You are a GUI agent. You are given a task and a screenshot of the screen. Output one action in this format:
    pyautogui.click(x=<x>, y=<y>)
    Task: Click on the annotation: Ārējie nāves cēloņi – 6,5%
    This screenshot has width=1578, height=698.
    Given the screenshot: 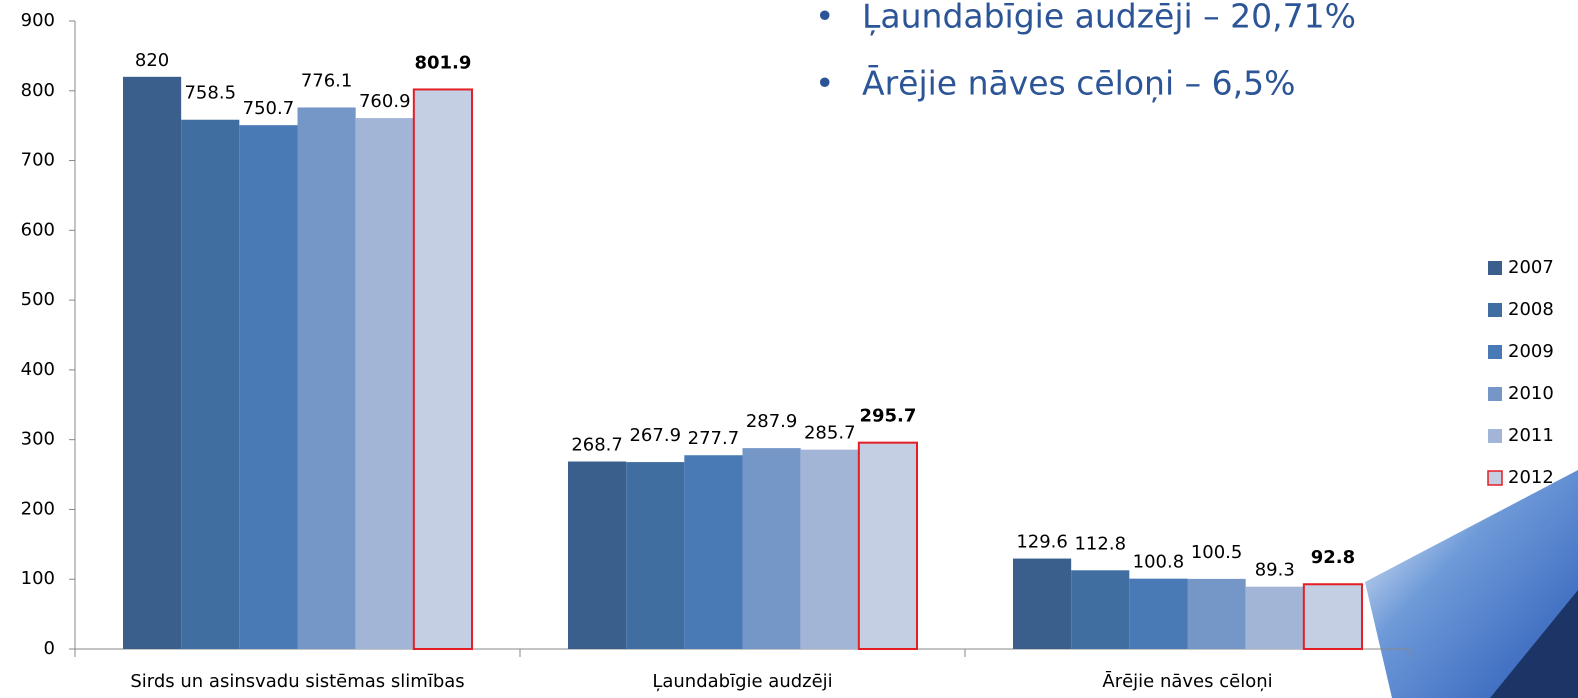 What is the action you would take?
    pyautogui.click(x=1078, y=83)
    